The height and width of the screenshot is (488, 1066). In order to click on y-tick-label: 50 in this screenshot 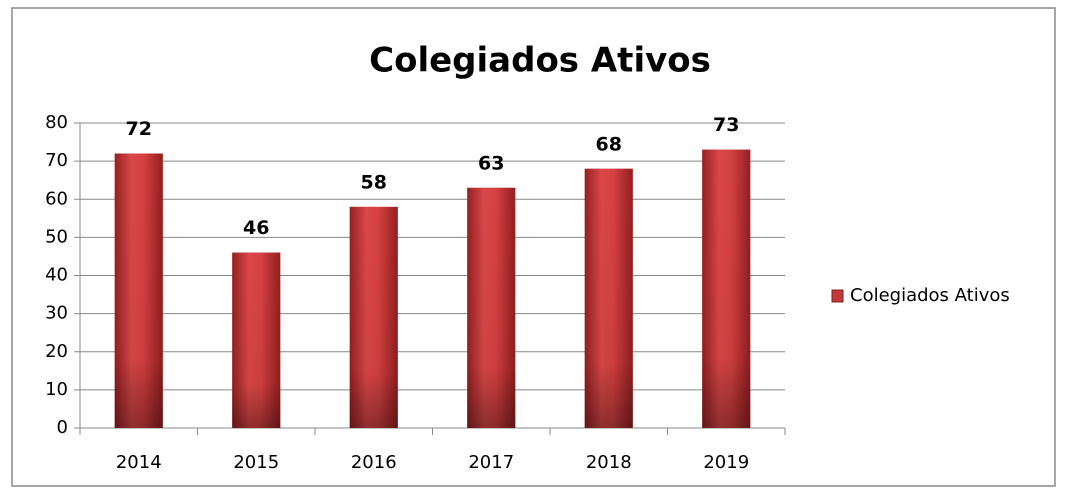, I will do `click(56, 236)`.